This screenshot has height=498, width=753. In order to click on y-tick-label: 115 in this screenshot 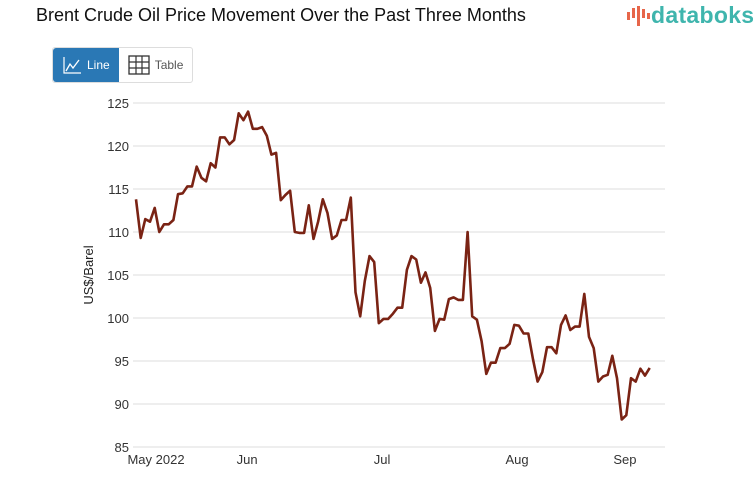, I will do `click(118, 189)`.